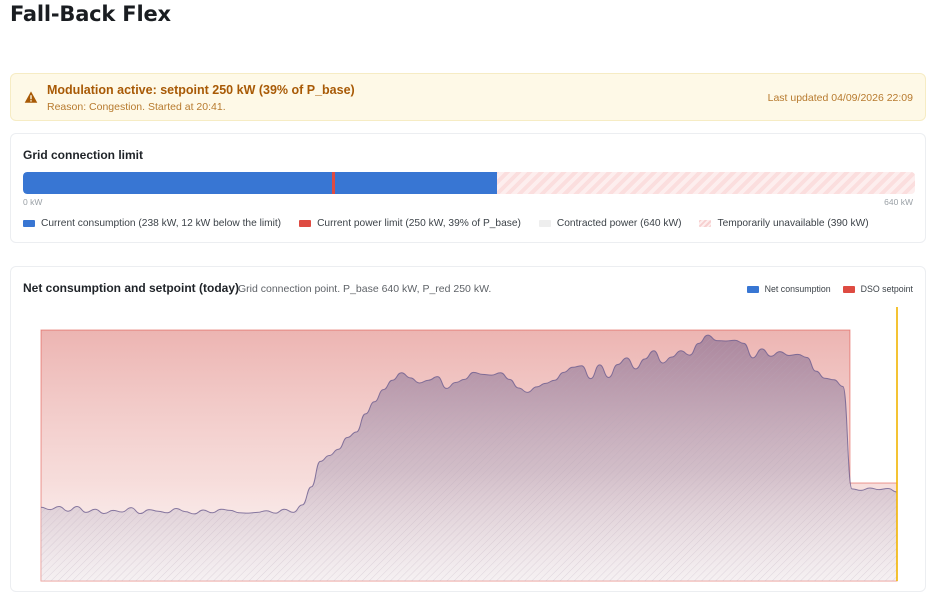  Describe the element at coordinates (544, 223) in the screenshot. I see `contracted-swatch` at that location.